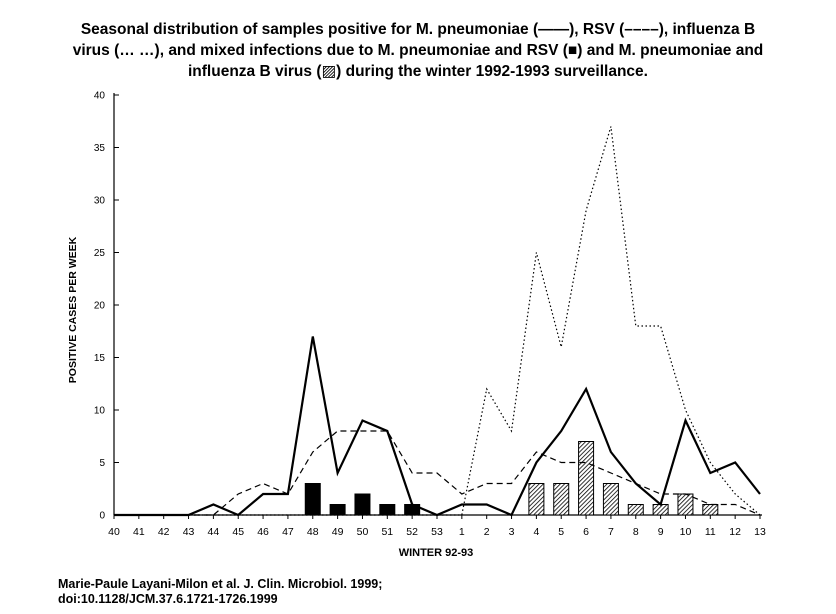  Describe the element at coordinates (263, 532) in the screenshot. I see `x-tick-label: 46` at that location.